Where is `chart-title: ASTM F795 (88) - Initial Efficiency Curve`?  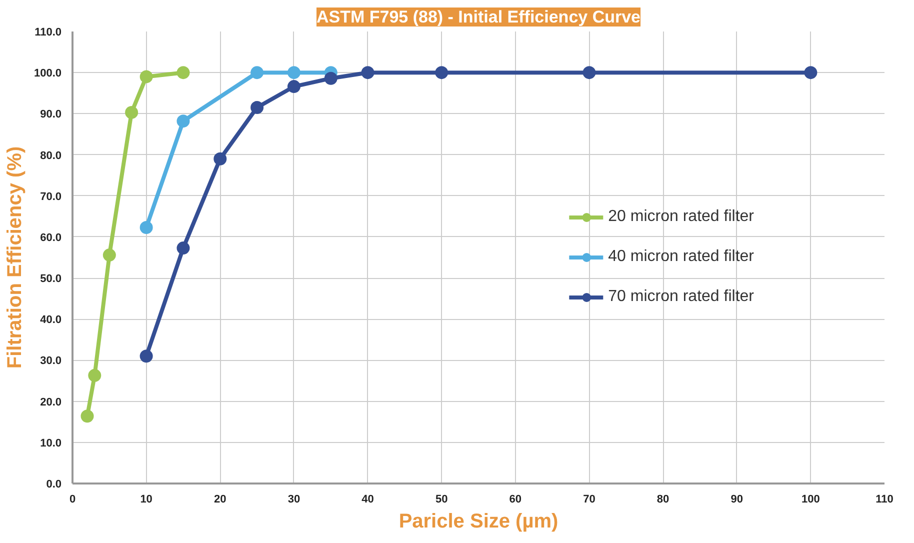
chart-title: ASTM F795 (88) - Initial Efficiency Curve is located at coordinates (478, 17).